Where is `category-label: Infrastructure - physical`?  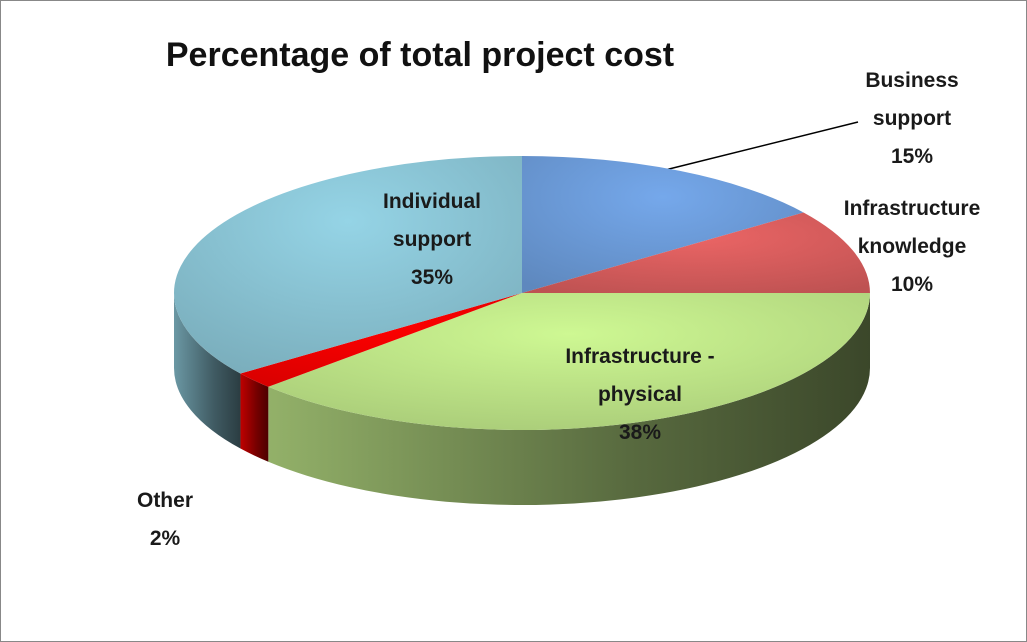
category-label: Infrastructure - physical is located at coordinates (640, 375).